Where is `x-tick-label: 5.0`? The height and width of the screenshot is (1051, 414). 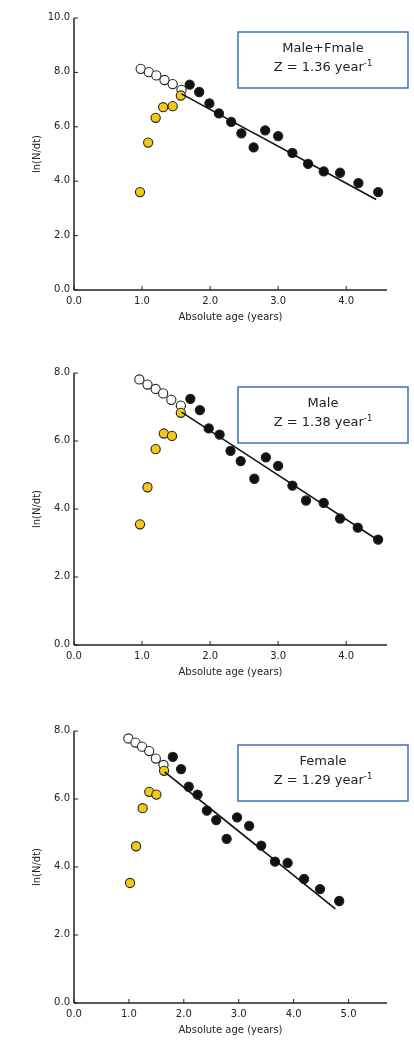 x-tick-label: 5.0 is located at coordinates (348, 1013).